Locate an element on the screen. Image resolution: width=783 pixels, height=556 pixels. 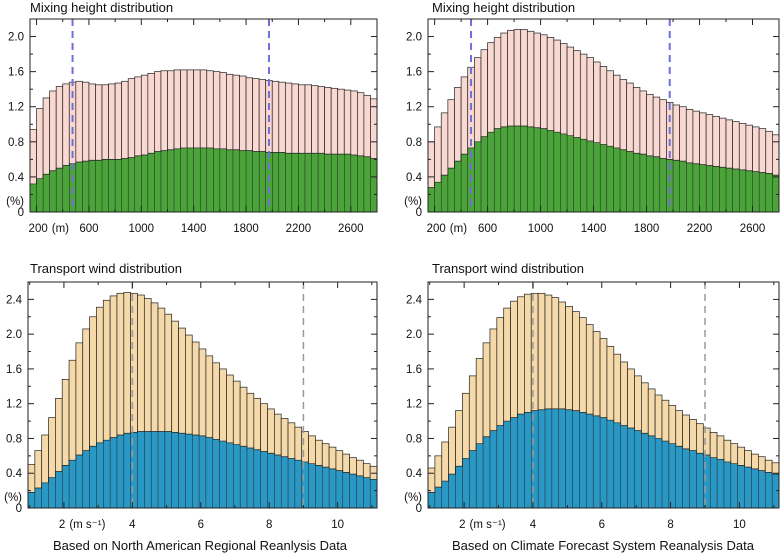
x-tick-label: 10 is located at coordinates (337, 525).